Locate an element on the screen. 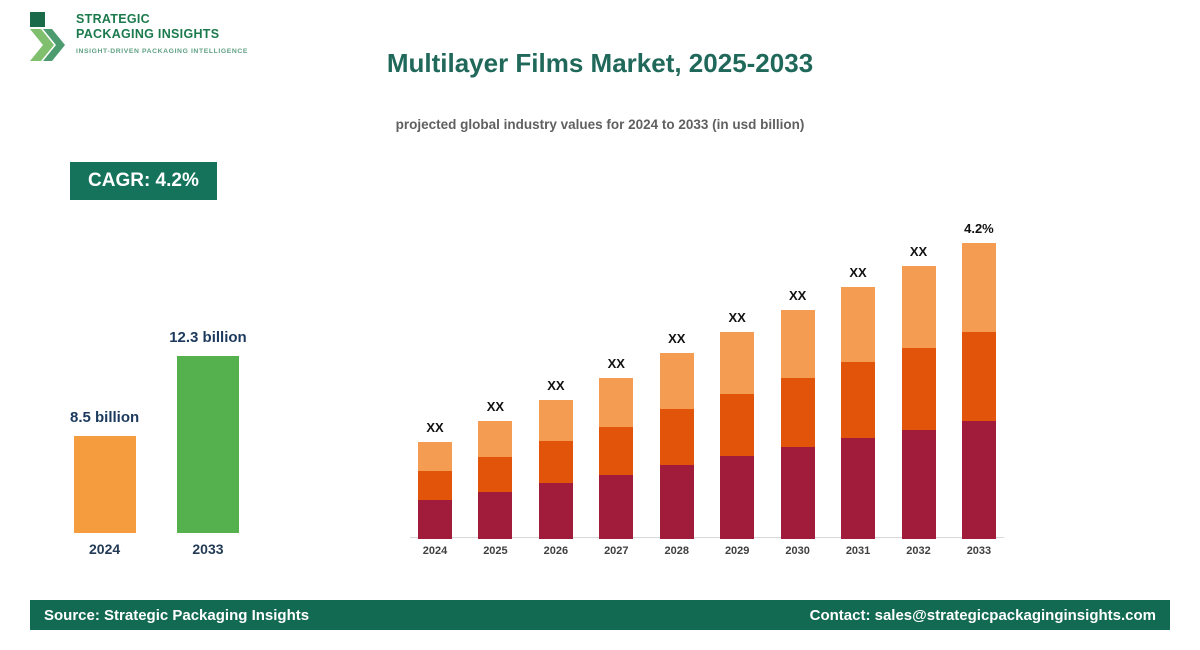  stacked-bar-2026: XX 2026 is located at coordinates (555, 467).